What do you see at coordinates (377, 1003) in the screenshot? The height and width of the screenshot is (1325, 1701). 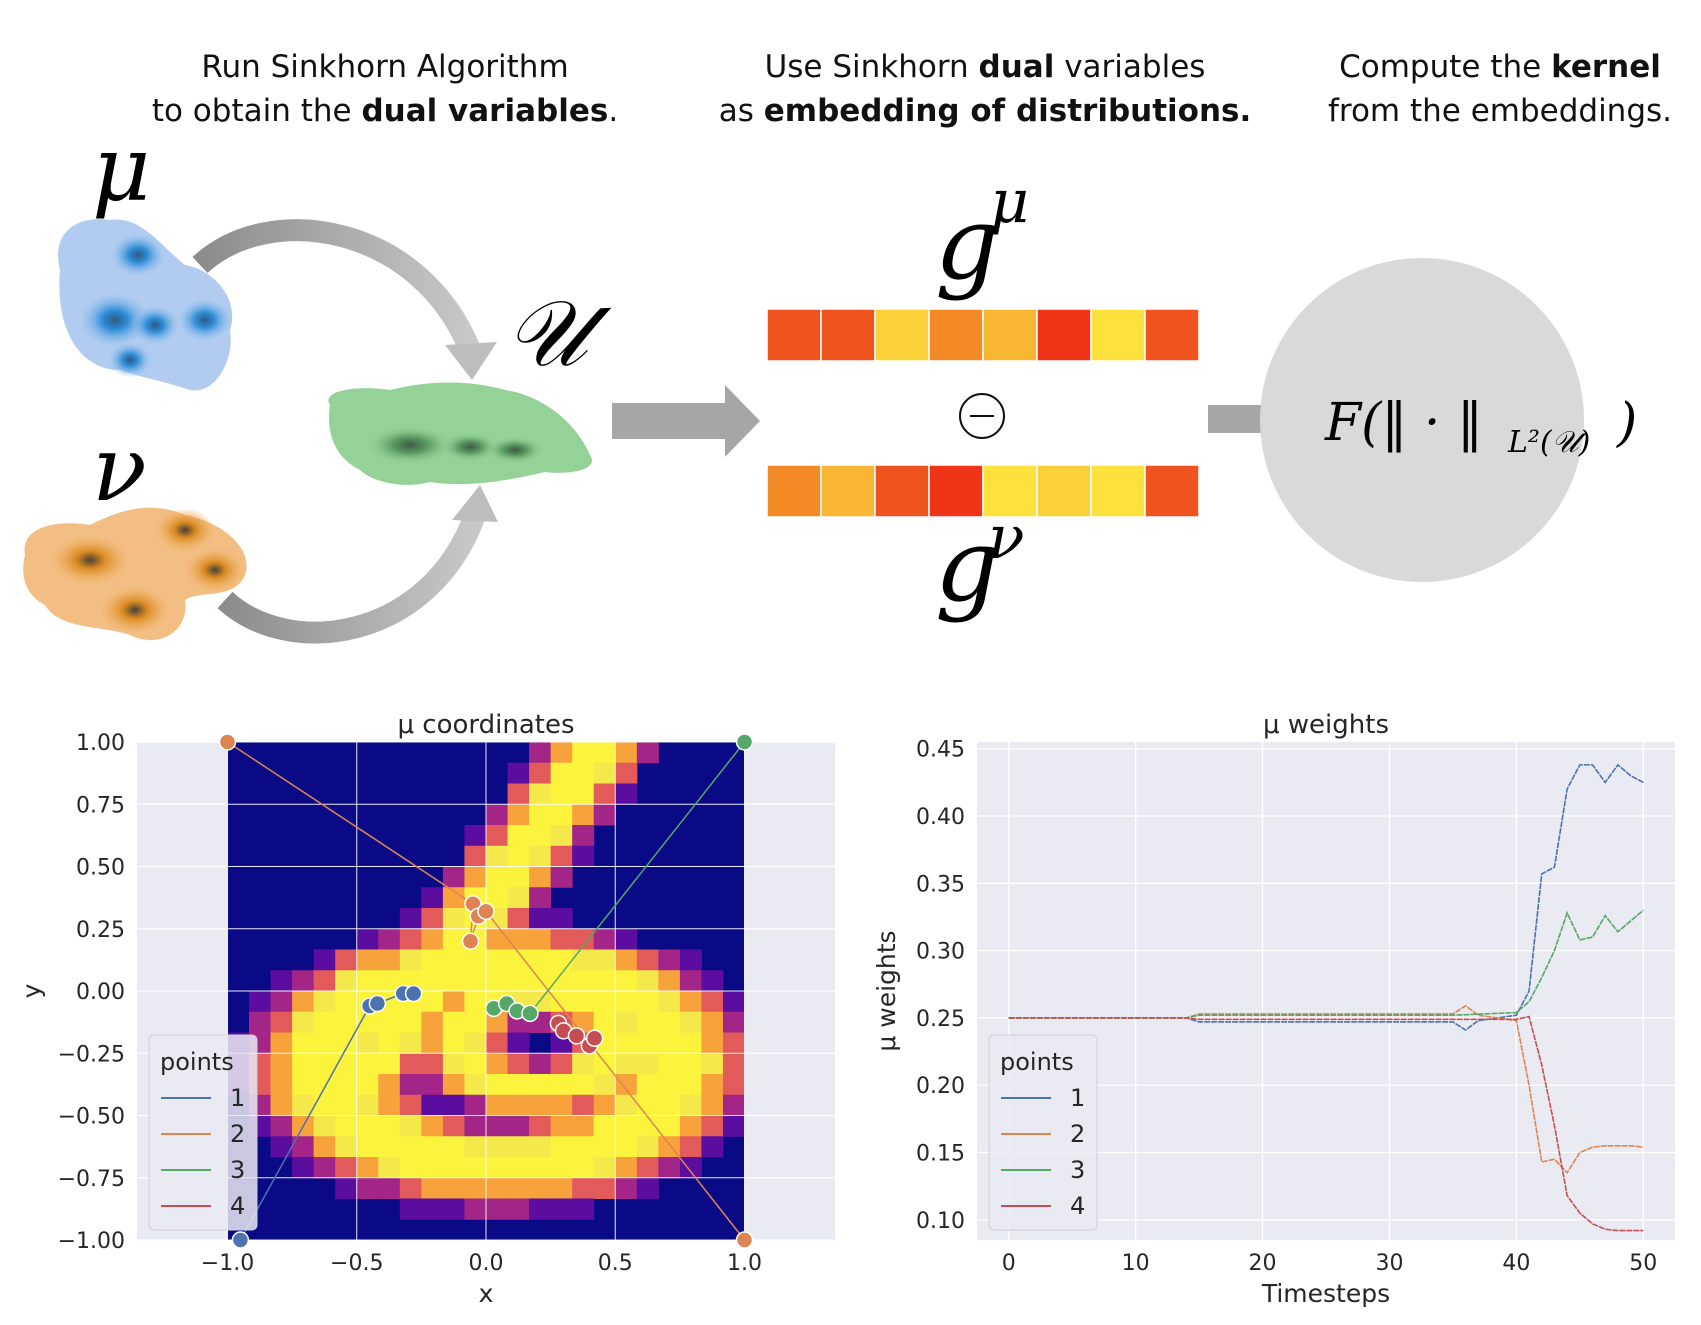 I see `series-1-point` at bounding box center [377, 1003].